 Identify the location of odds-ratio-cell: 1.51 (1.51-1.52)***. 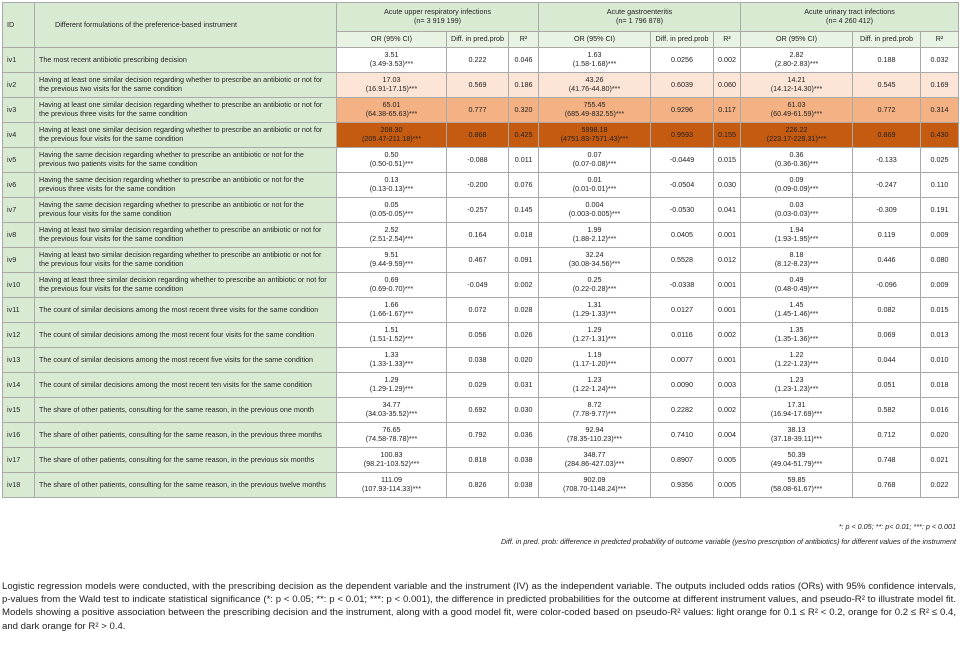
(391, 335).